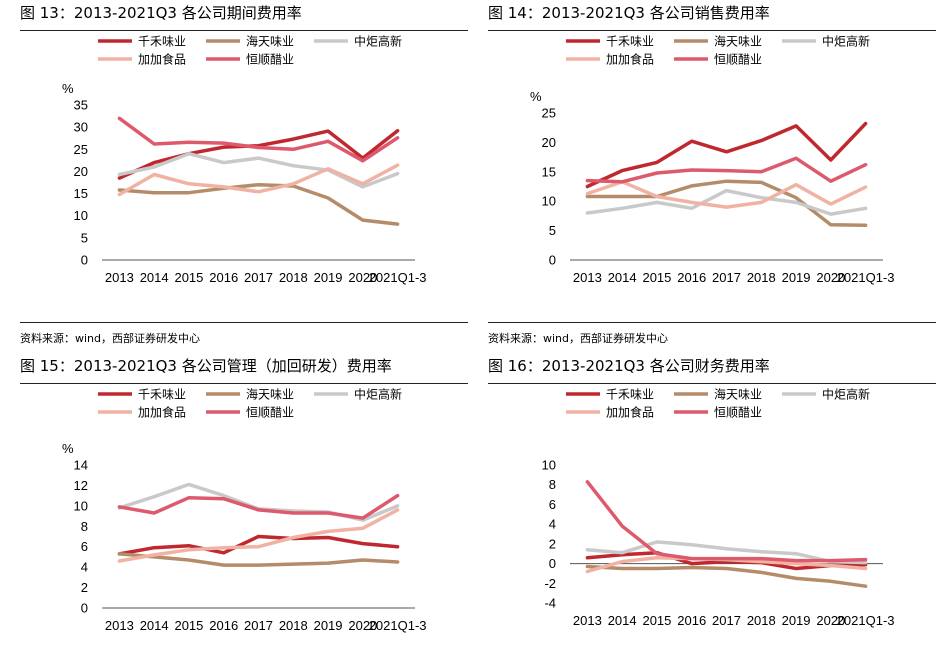 The image size is (941, 668). Describe the element at coordinates (84, 237) in the screenshot. I see `y-tick-label: 5` at that location.